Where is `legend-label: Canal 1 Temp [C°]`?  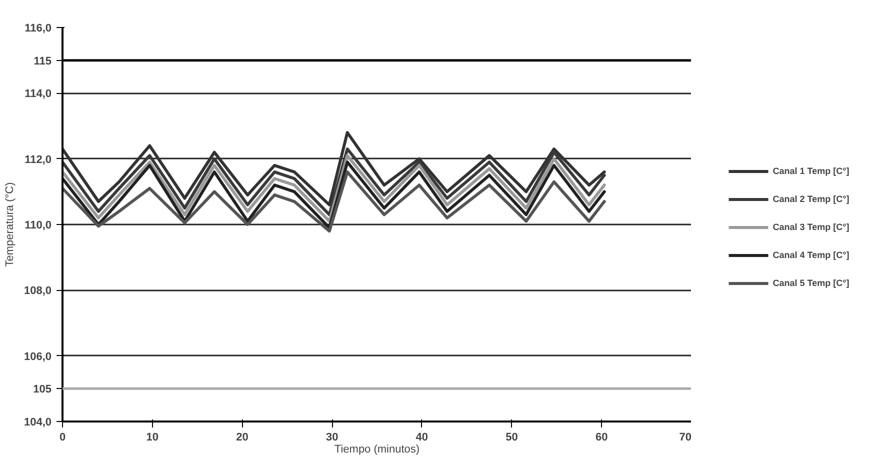
legend-label: Canal 1 Temp [C°] is located at coordinates (811, 171).